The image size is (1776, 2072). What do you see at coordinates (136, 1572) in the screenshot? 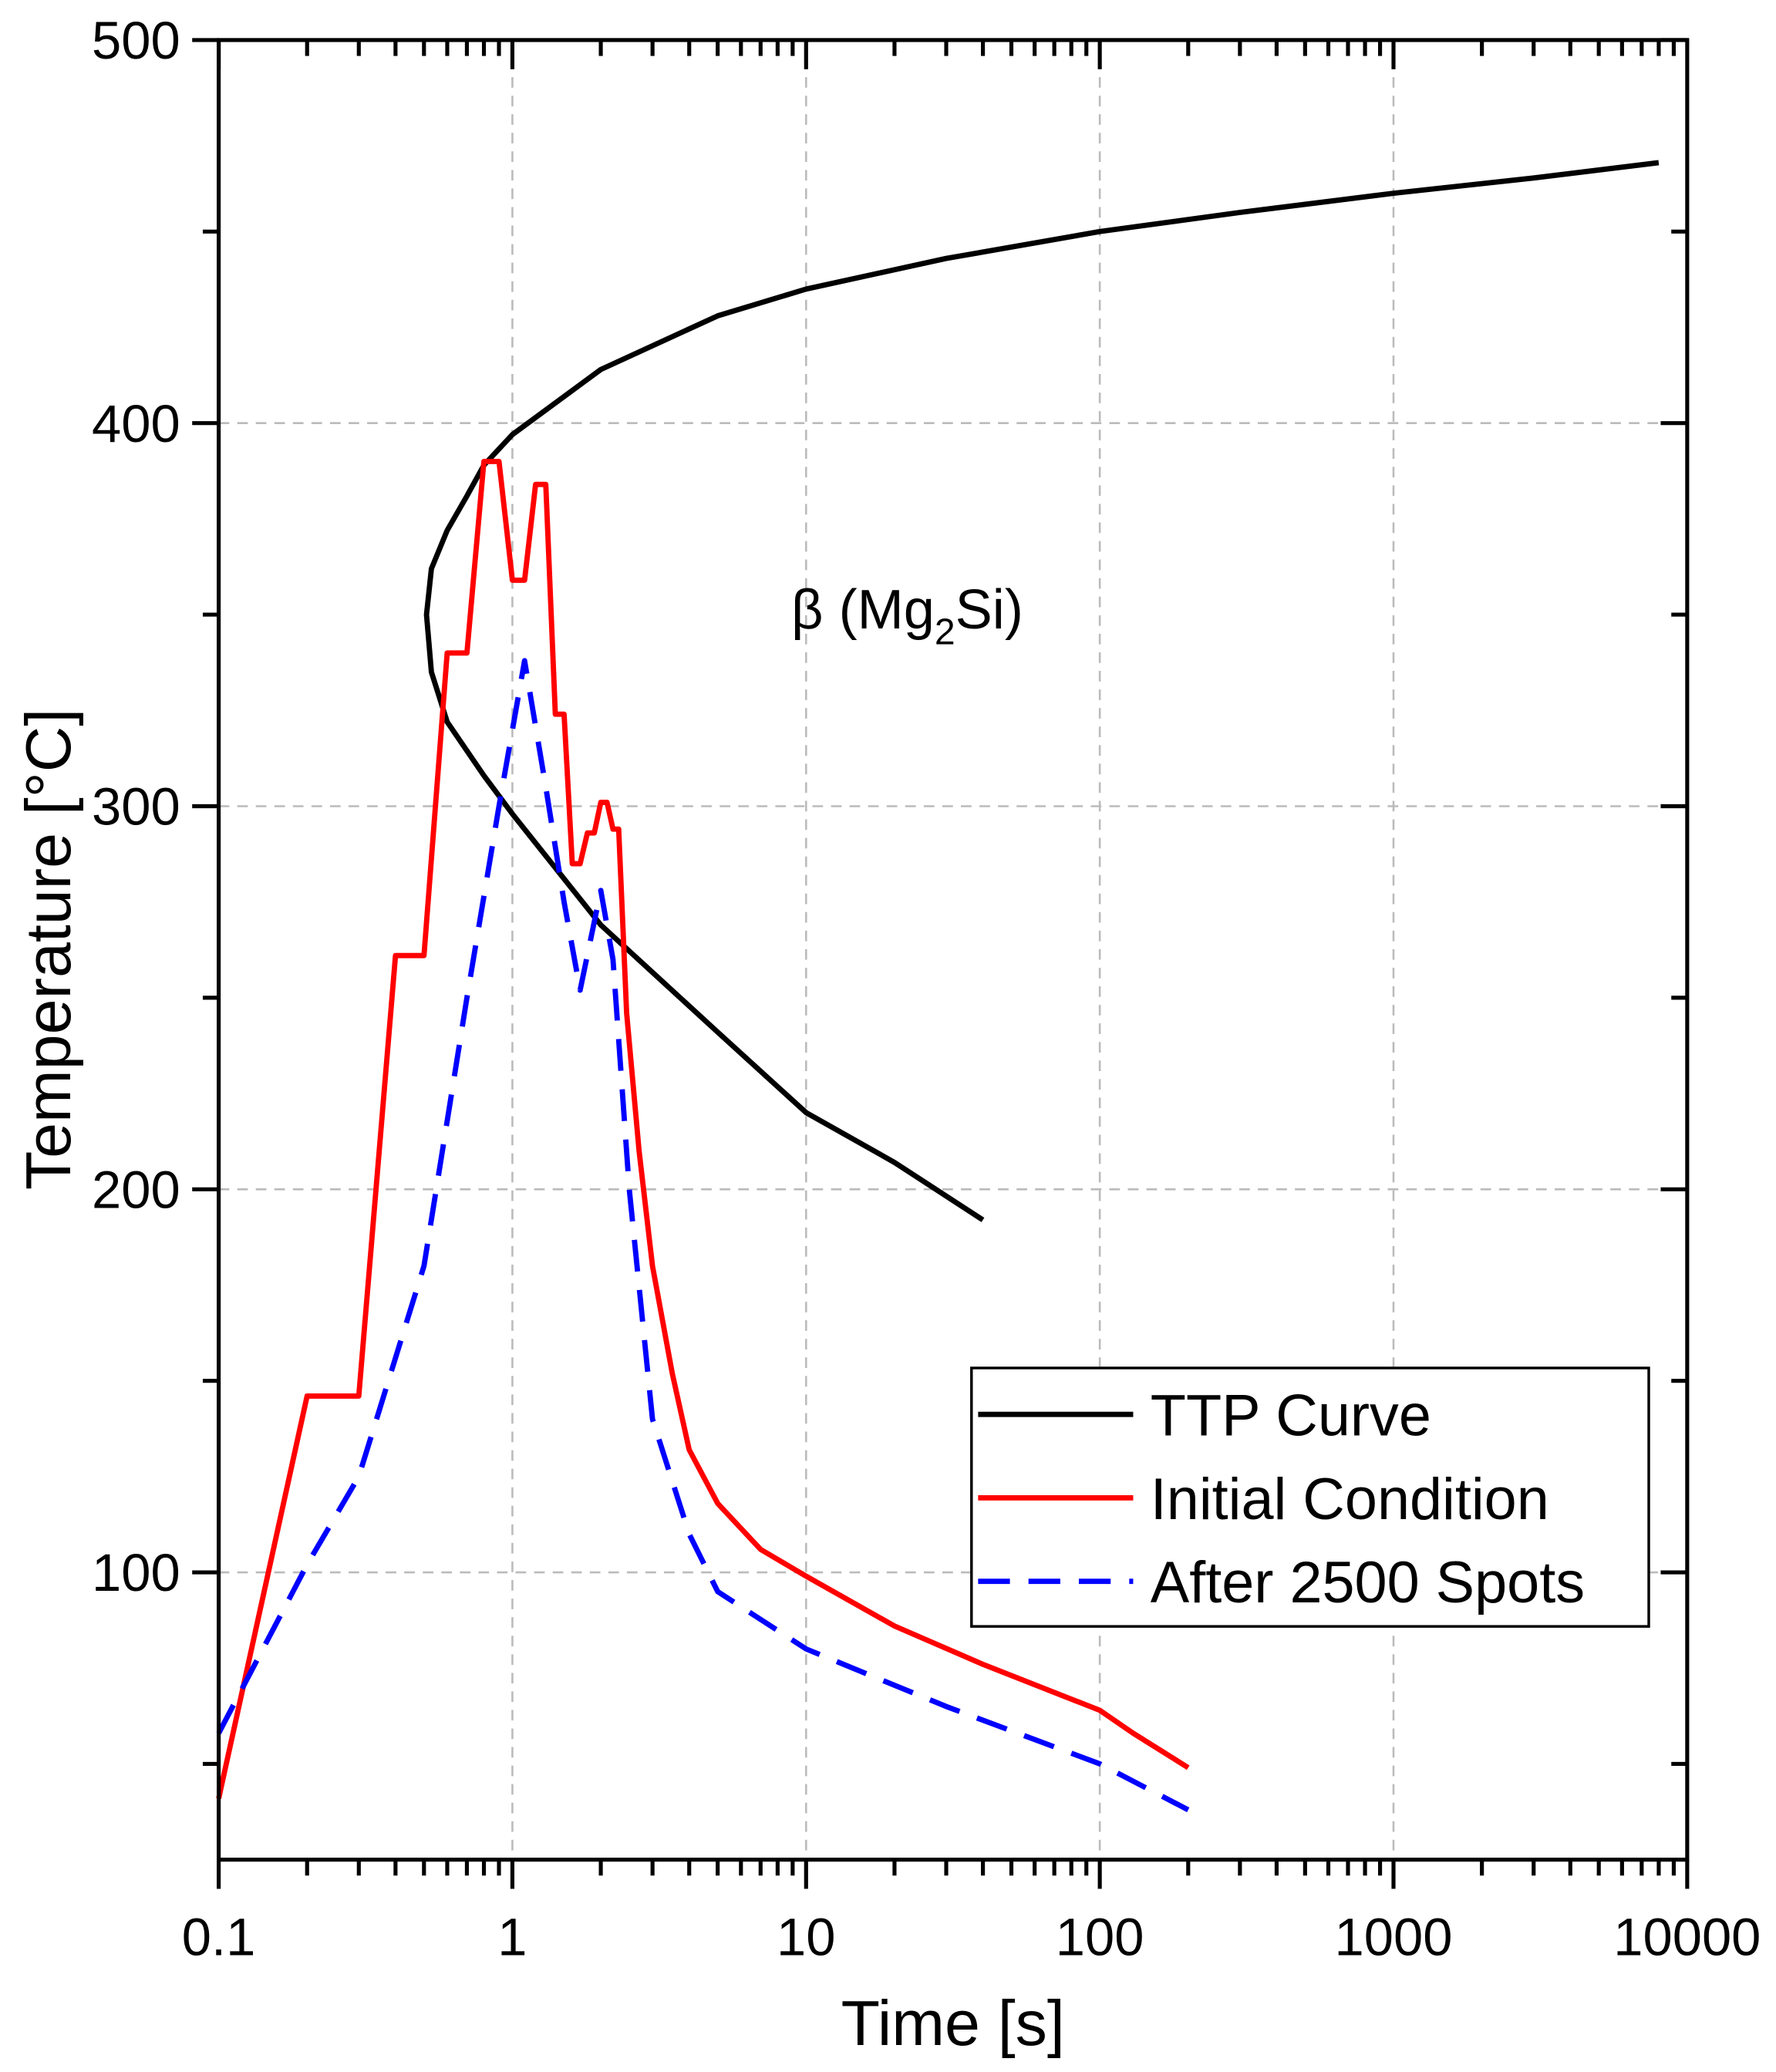
I see `y-tick-label: 100` at bounding box center [136, 1572].